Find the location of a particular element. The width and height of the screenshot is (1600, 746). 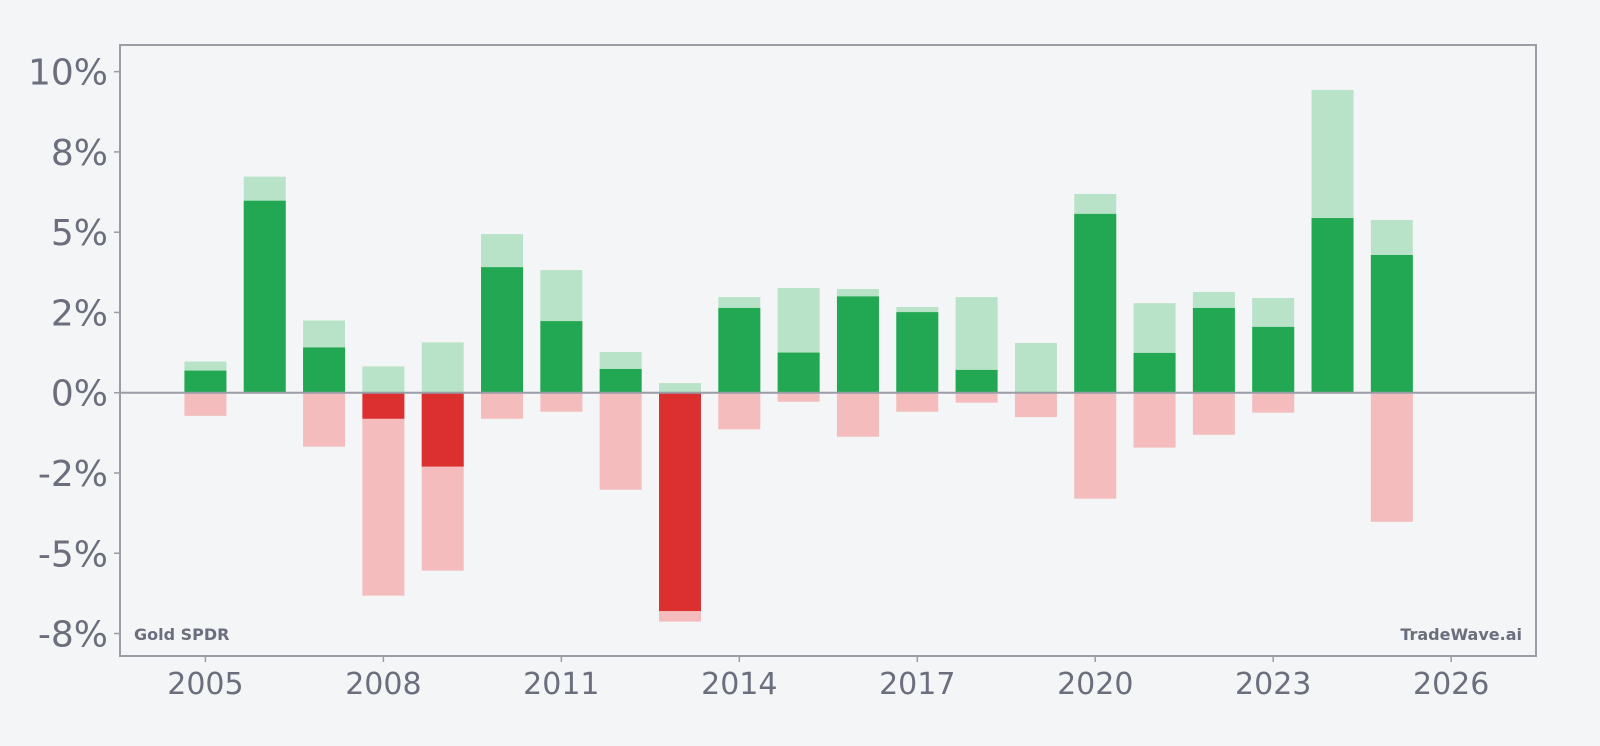

bar-group-2006 is located at coordinates (264, 284).